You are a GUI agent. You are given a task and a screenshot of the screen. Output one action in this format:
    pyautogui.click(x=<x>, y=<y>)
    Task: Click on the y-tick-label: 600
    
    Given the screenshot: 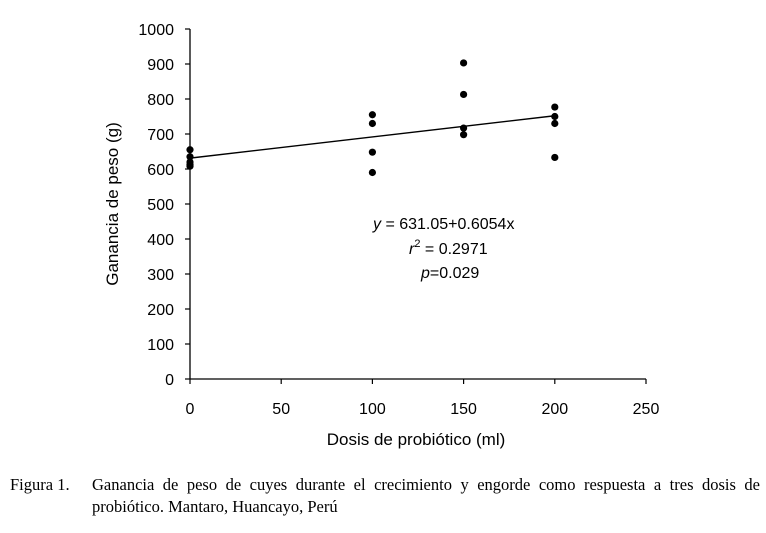 What is the action you would take?
    pyautogui.click(x=160, y=170)
    